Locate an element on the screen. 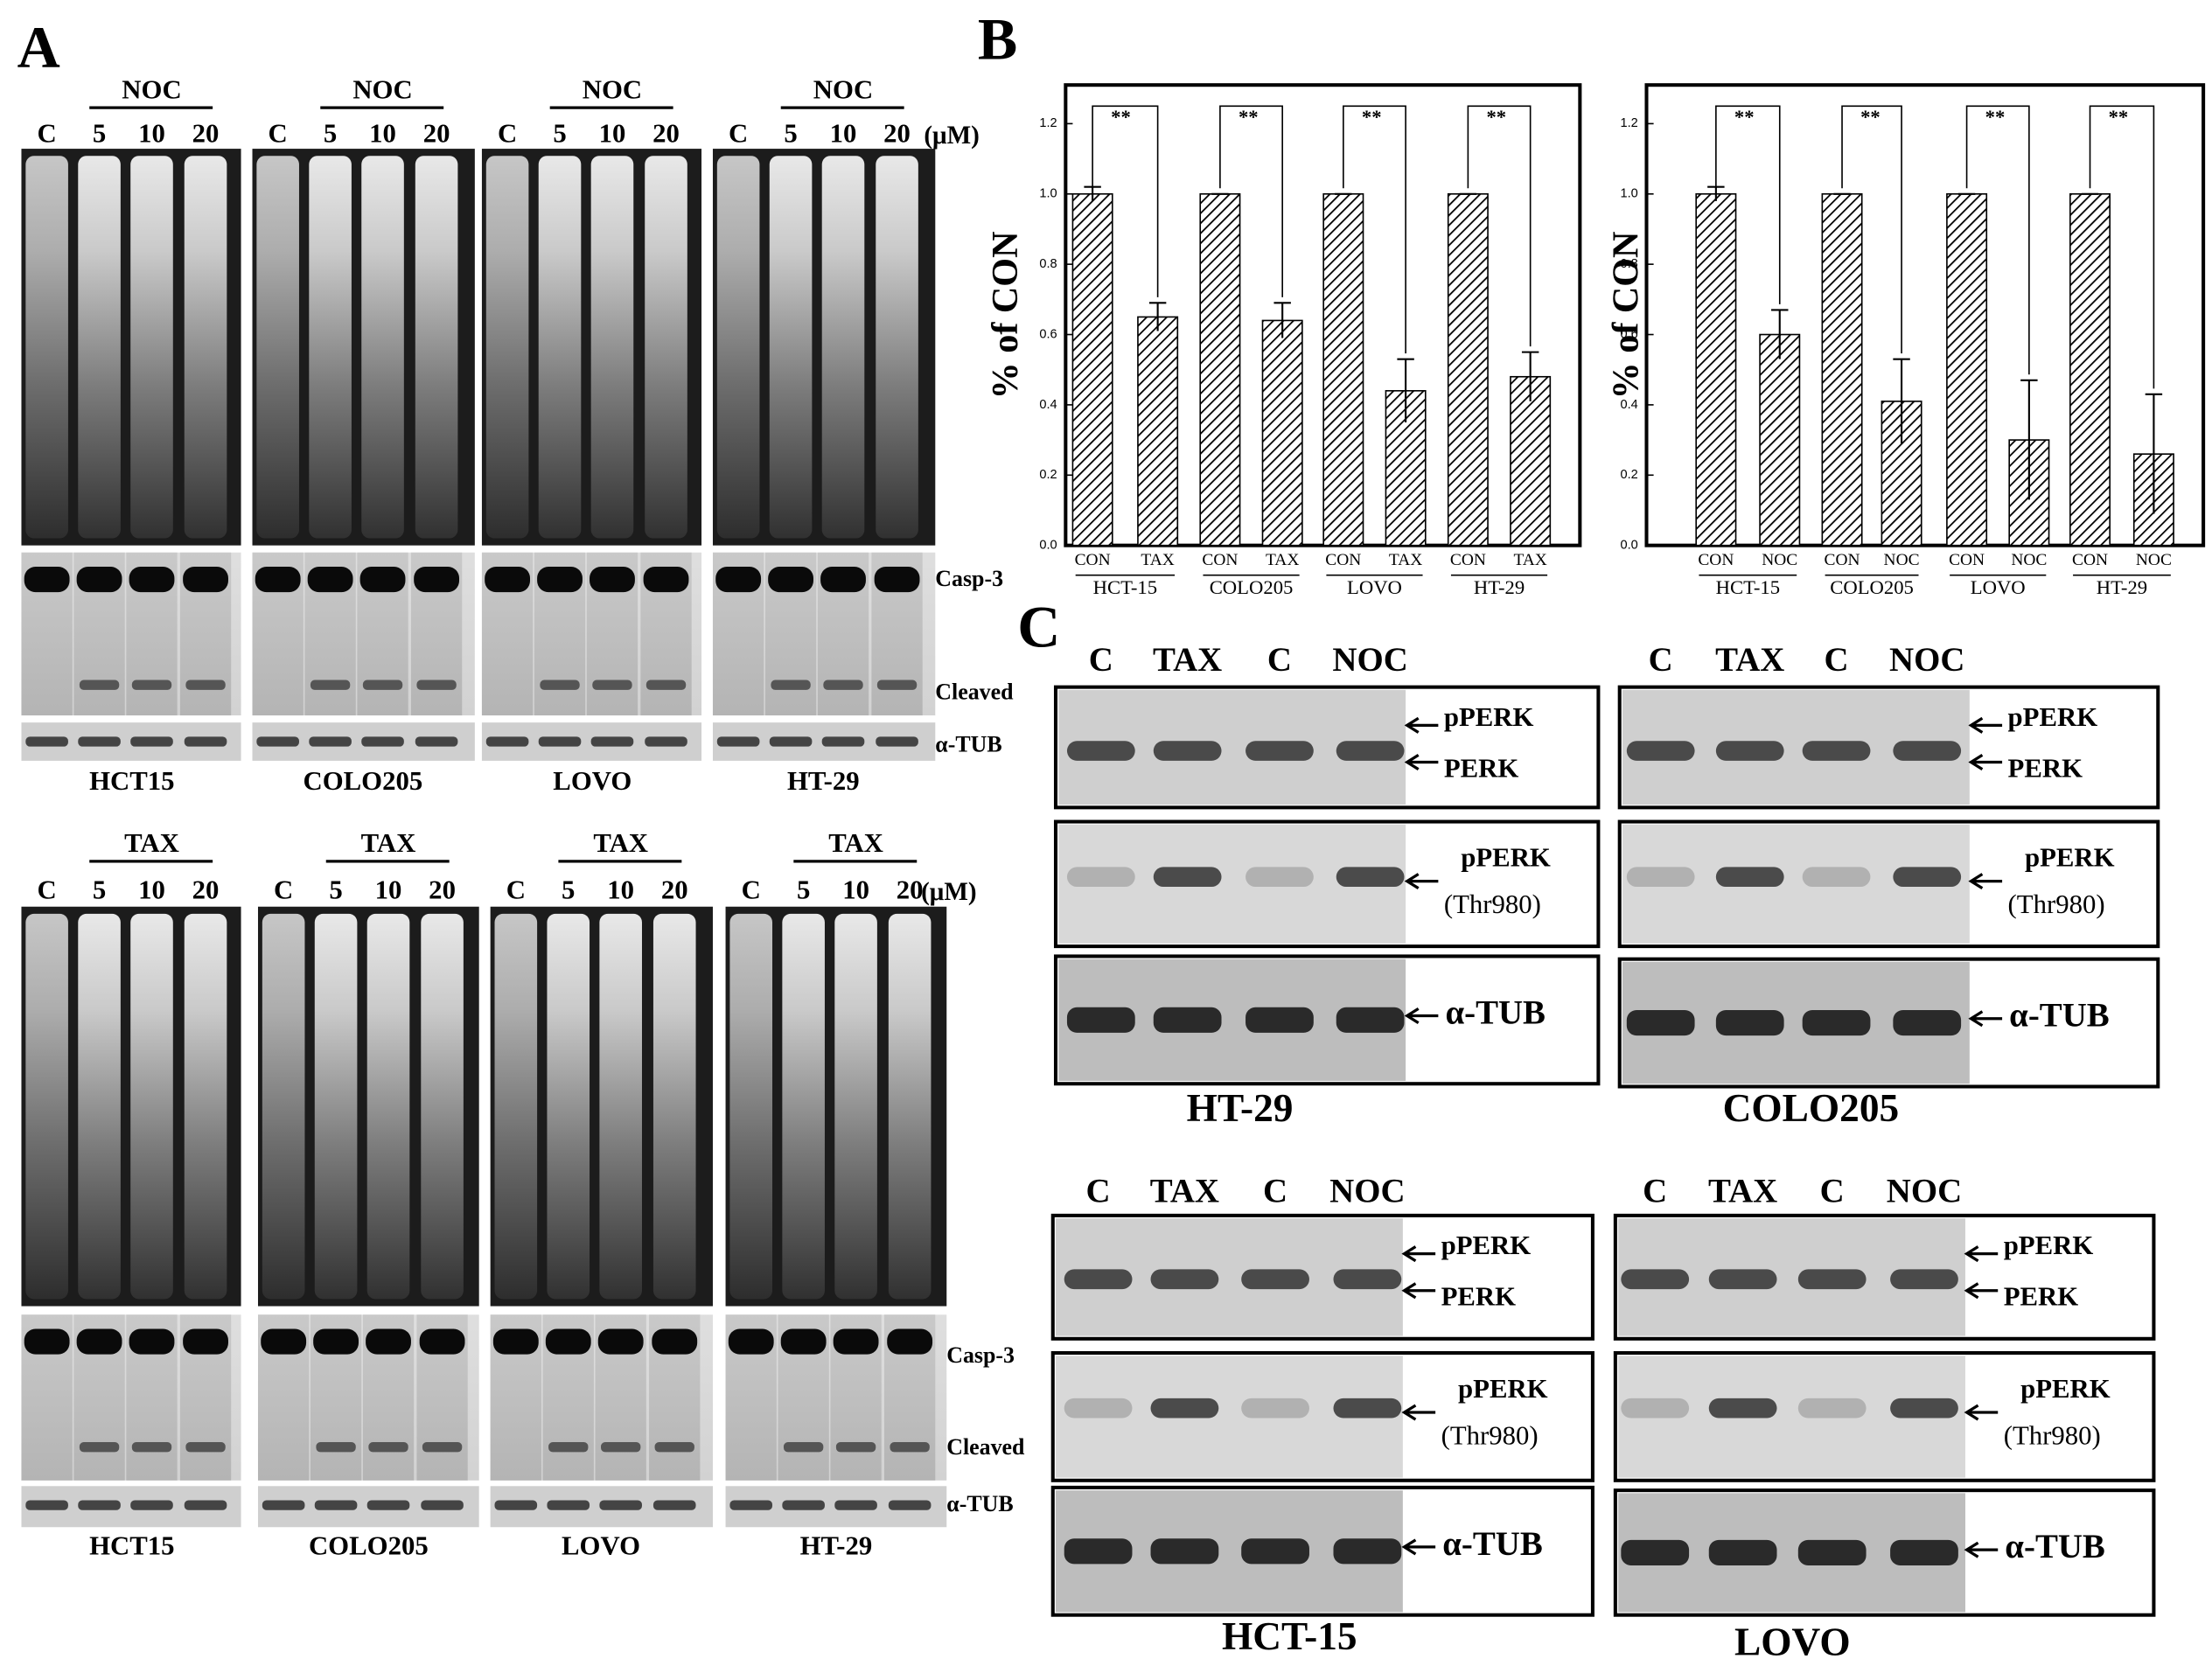 Image resolution: width=2212 pixels, height=1666 pixels. unit-label: (μM) is located at coordinates (951, 136).